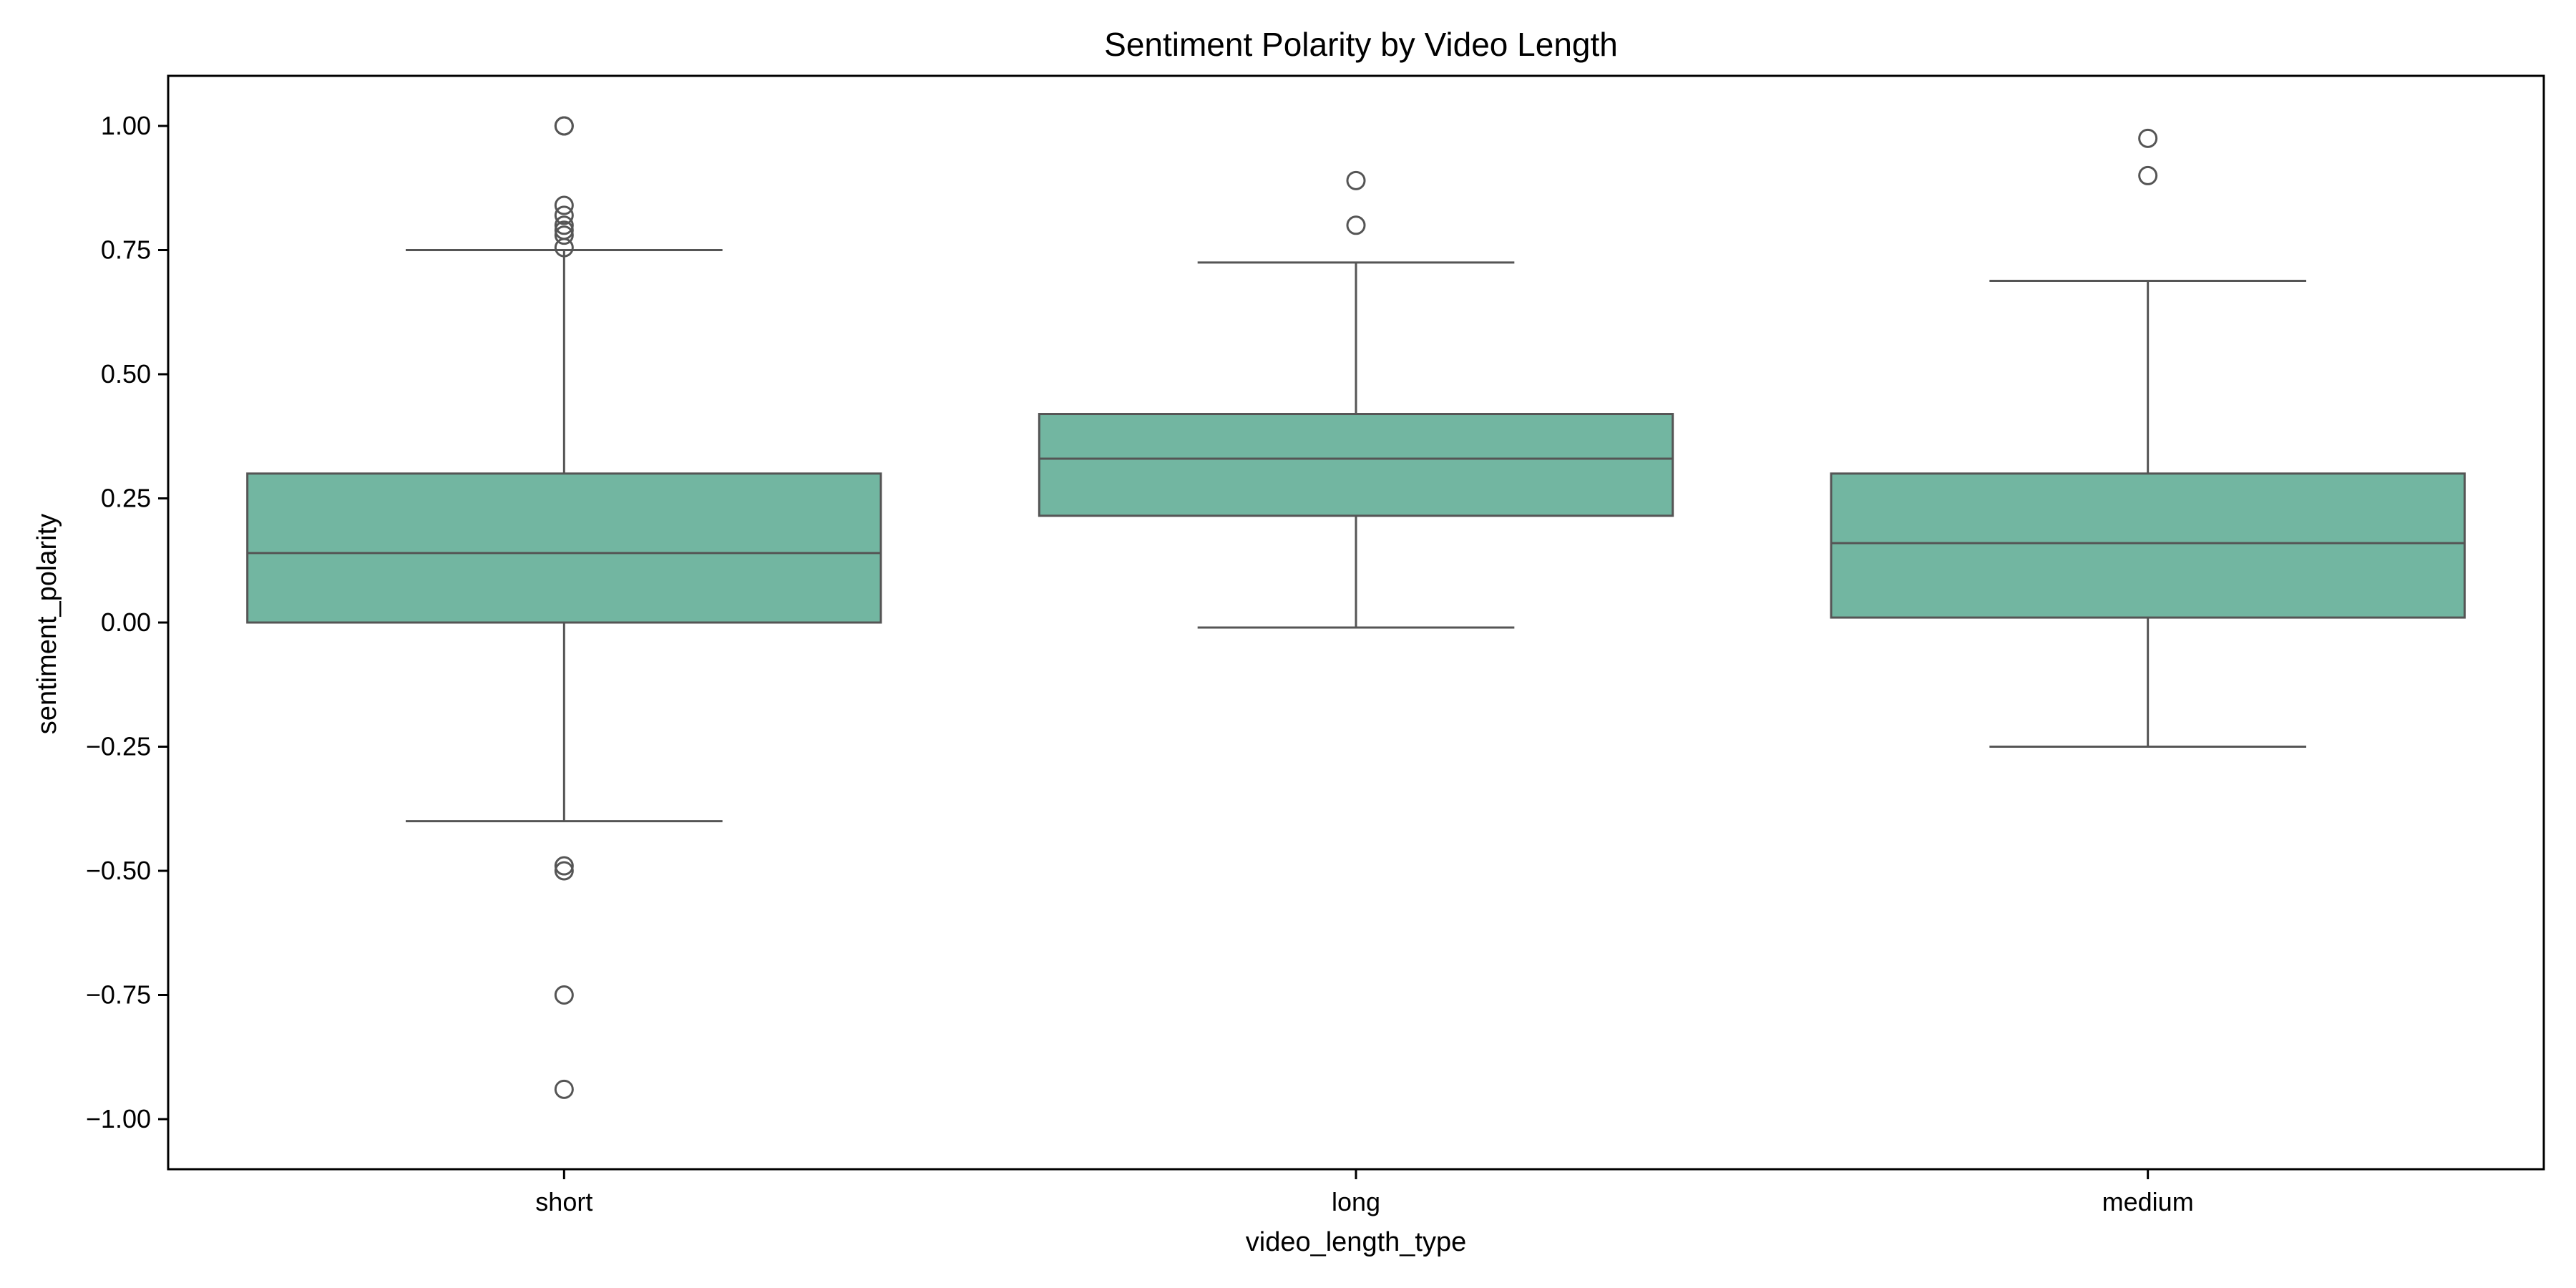 The width and height of the screenshot is (2576, 1288). What do you see at coordinates (563, 1201) in the screenshot?
I see `x-tick-label-short: short` at bounding box center [563, 1201].